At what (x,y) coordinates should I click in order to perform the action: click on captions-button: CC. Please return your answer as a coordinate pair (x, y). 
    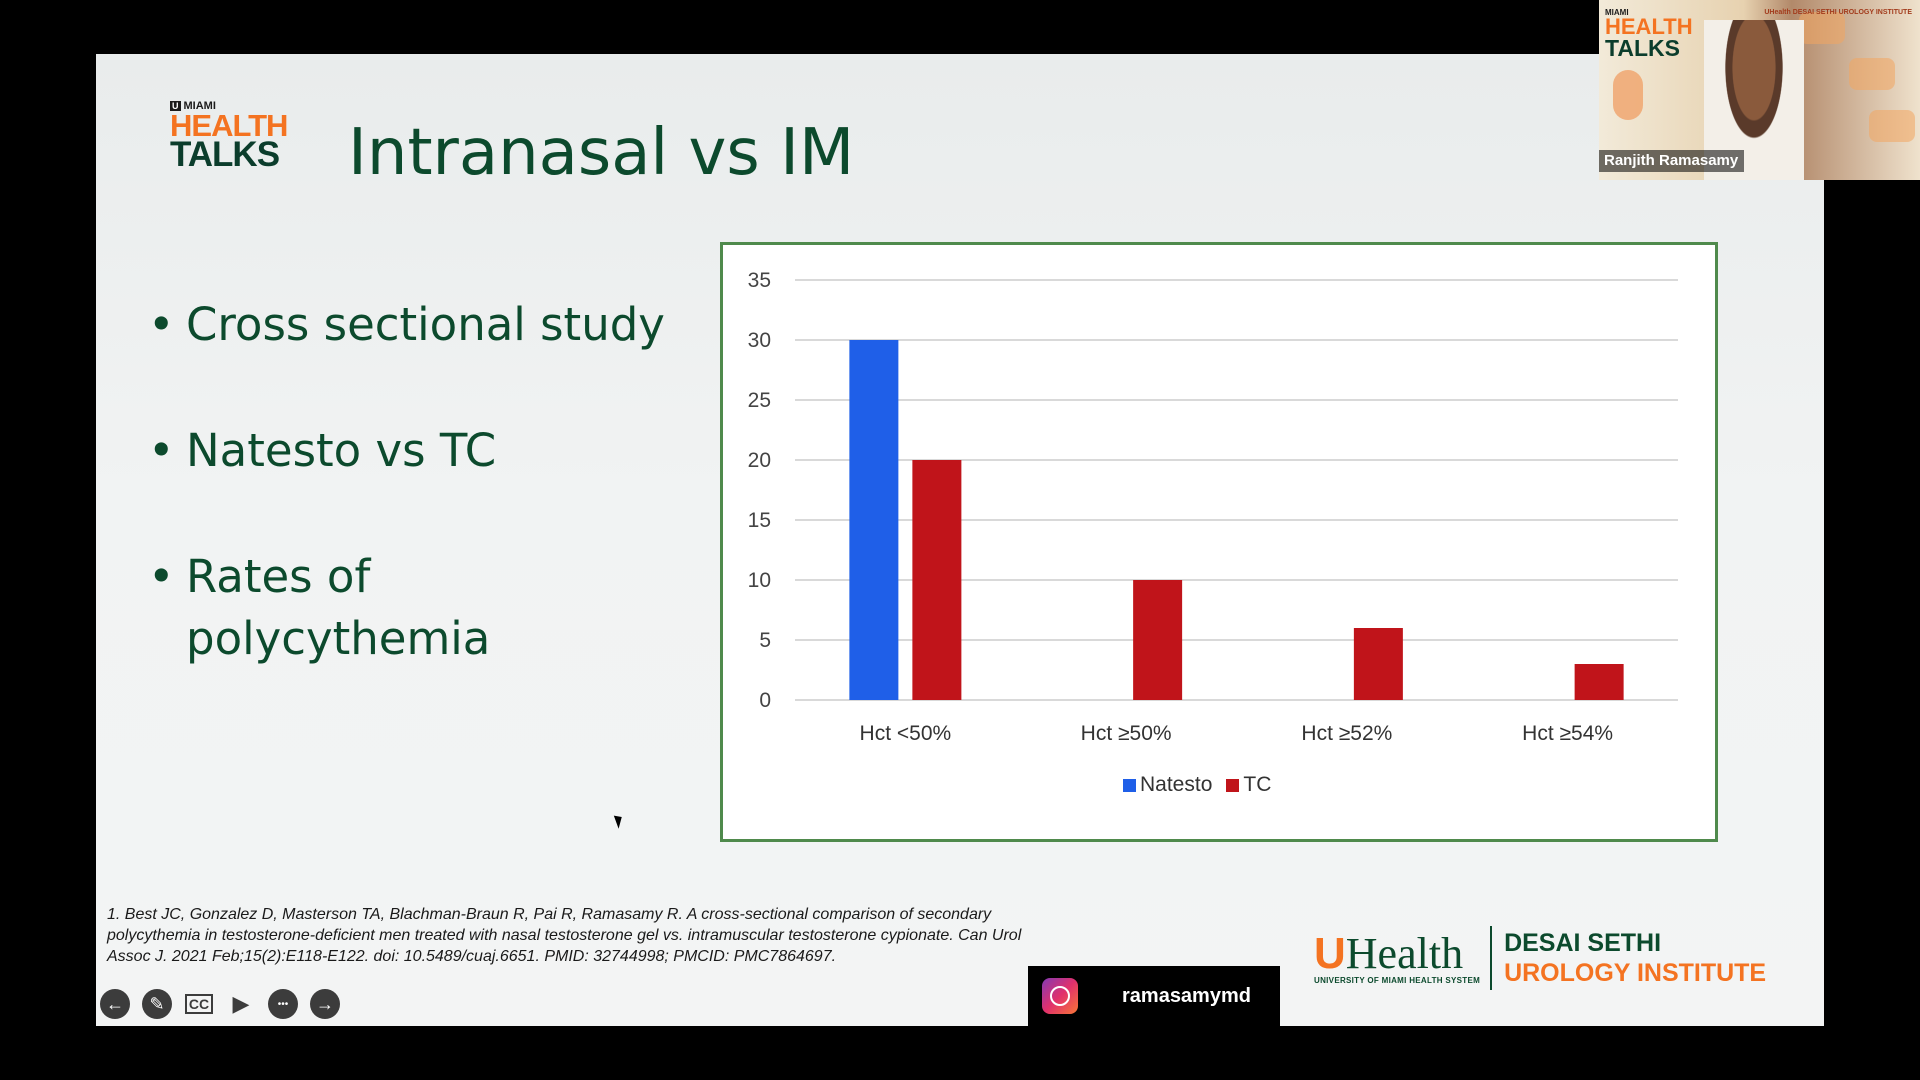
    Looking at the image, I should click on (199, 1004).